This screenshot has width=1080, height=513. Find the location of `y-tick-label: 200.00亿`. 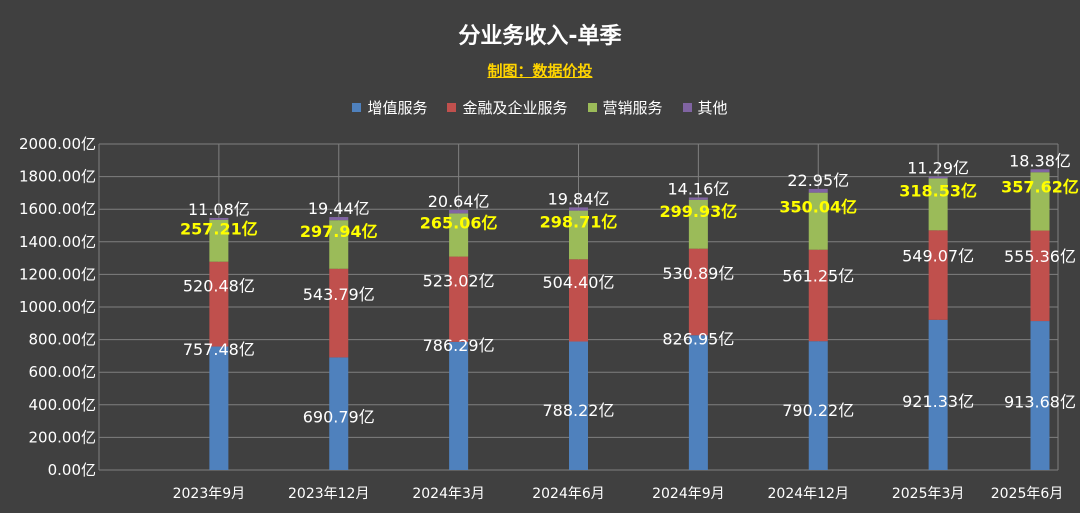

y-tick-label: 200.00亿 is located at coordinates (63, 437).